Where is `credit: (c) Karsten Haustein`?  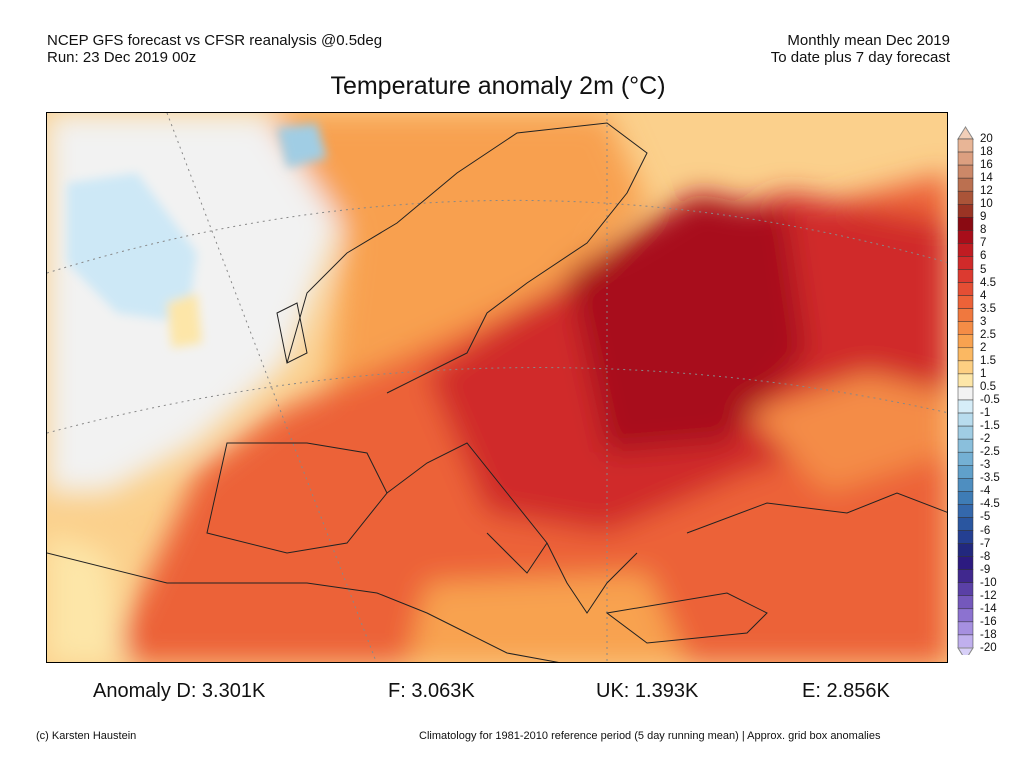
credit: (c) Karsten Haustein is located at coordinates (86, 736).